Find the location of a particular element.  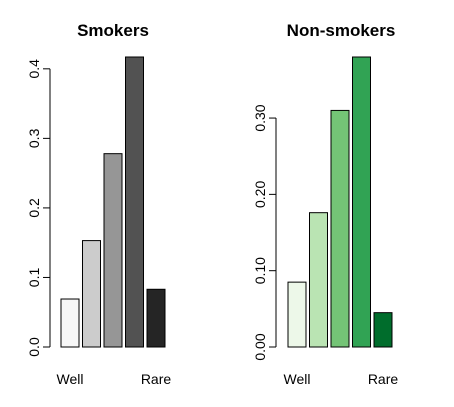

smokers-y-tick-label: 0.3 is located at coordinates (34, 138).